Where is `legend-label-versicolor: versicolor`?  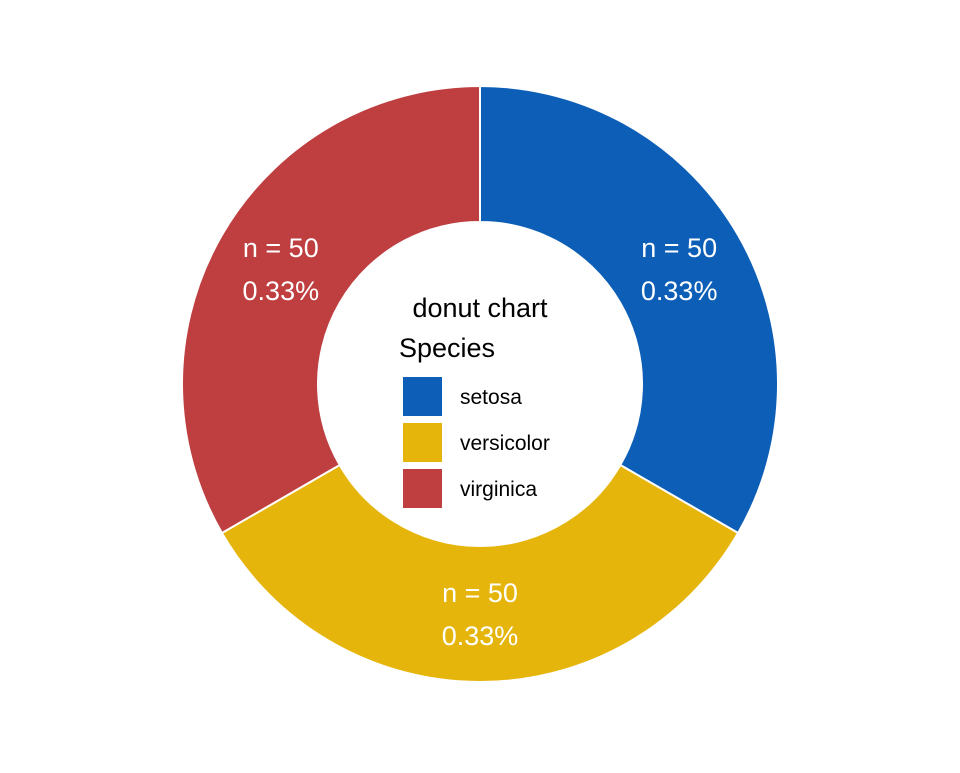 legend-label-versicolor: versicolor is located at coordinates (505, 443).